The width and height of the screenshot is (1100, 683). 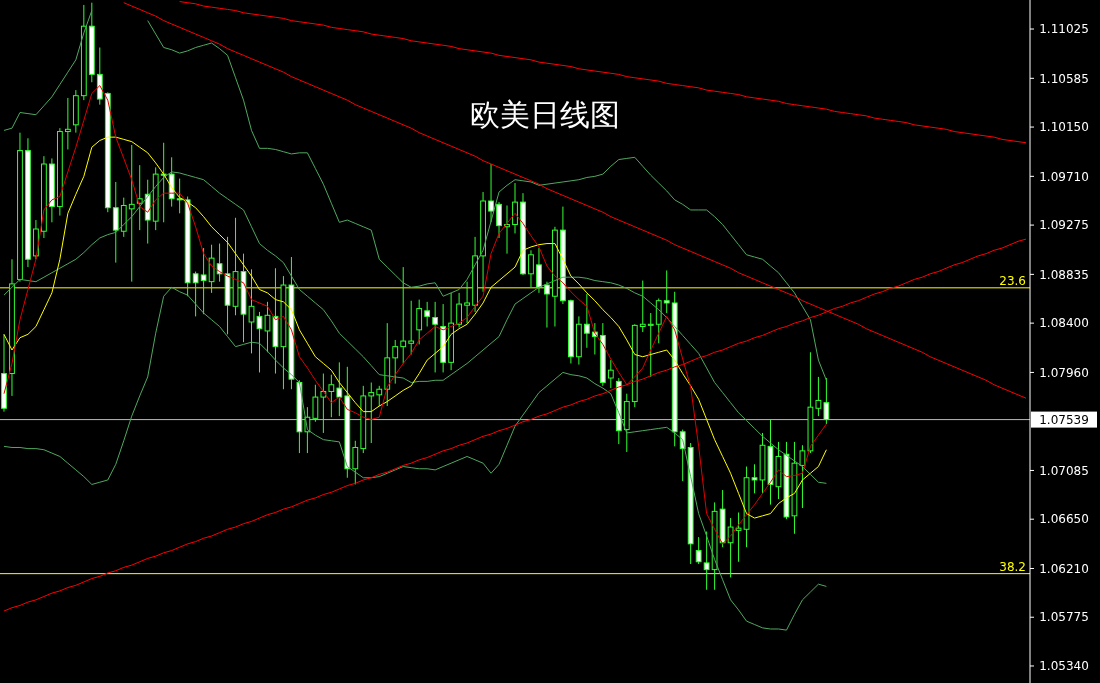 What do you see at coordinates (1064, 78) in the screenshot?
I see `y-tick-label: 1.10585` at bounding box center [1064, 78].